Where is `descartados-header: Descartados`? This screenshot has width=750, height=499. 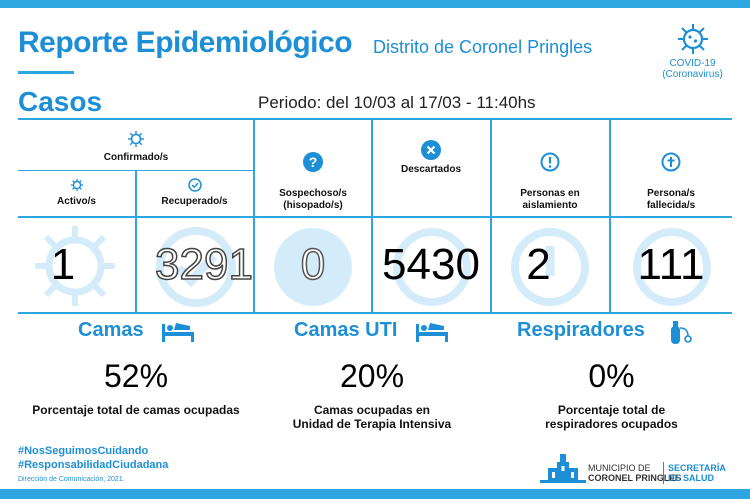
descartados-header: Descartados is located at coordinates (431, 158).